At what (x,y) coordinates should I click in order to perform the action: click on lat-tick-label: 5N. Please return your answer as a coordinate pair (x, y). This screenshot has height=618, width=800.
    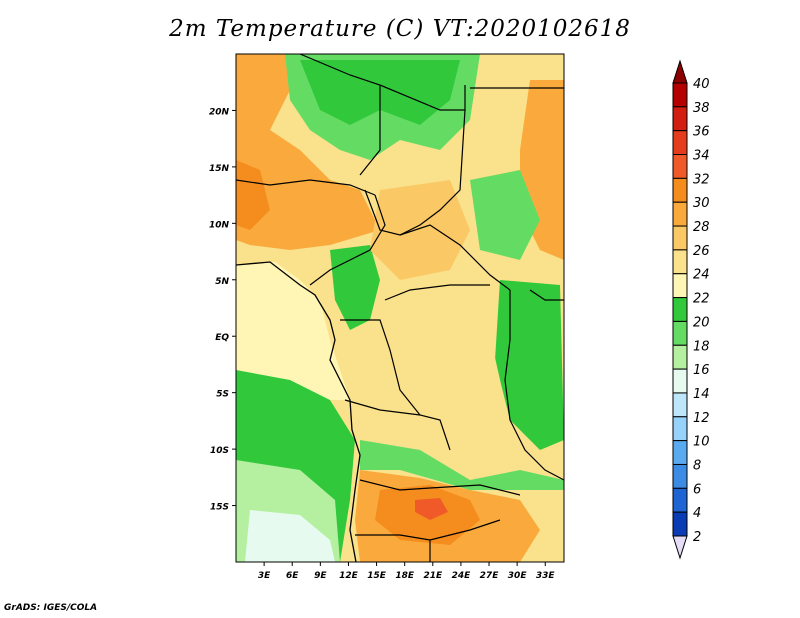
    Looking at the image, I should click on (222, 282).